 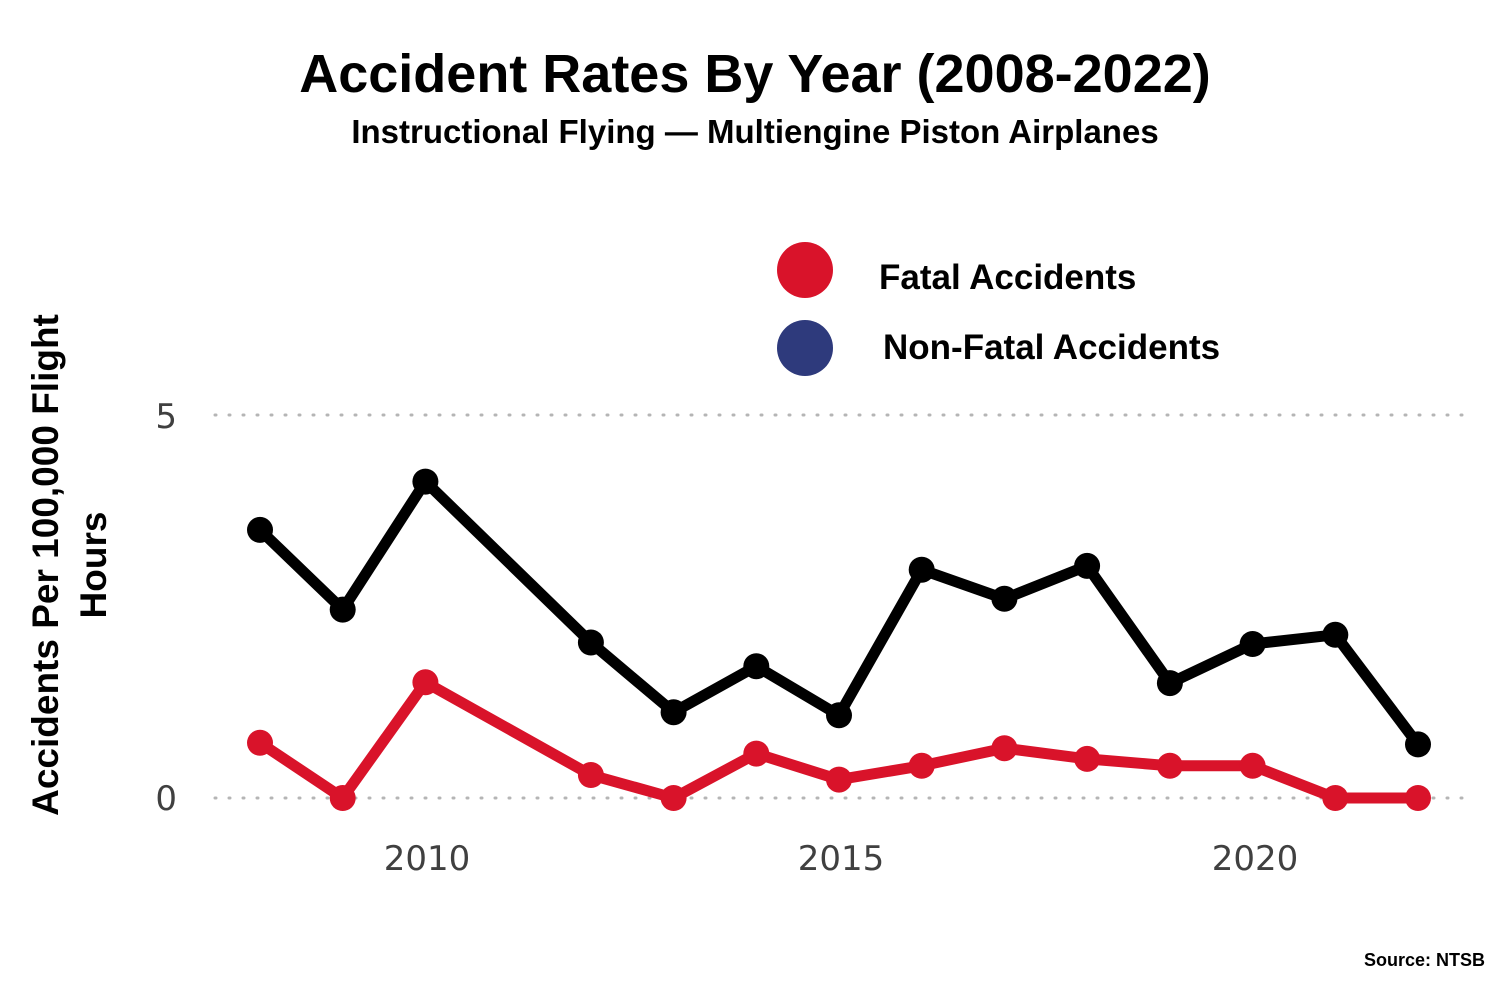 What do you see at coordinates (805, 348) in the screenshot?
I see `legend-swatch-non-fatal` at bounding box center [805, 348].